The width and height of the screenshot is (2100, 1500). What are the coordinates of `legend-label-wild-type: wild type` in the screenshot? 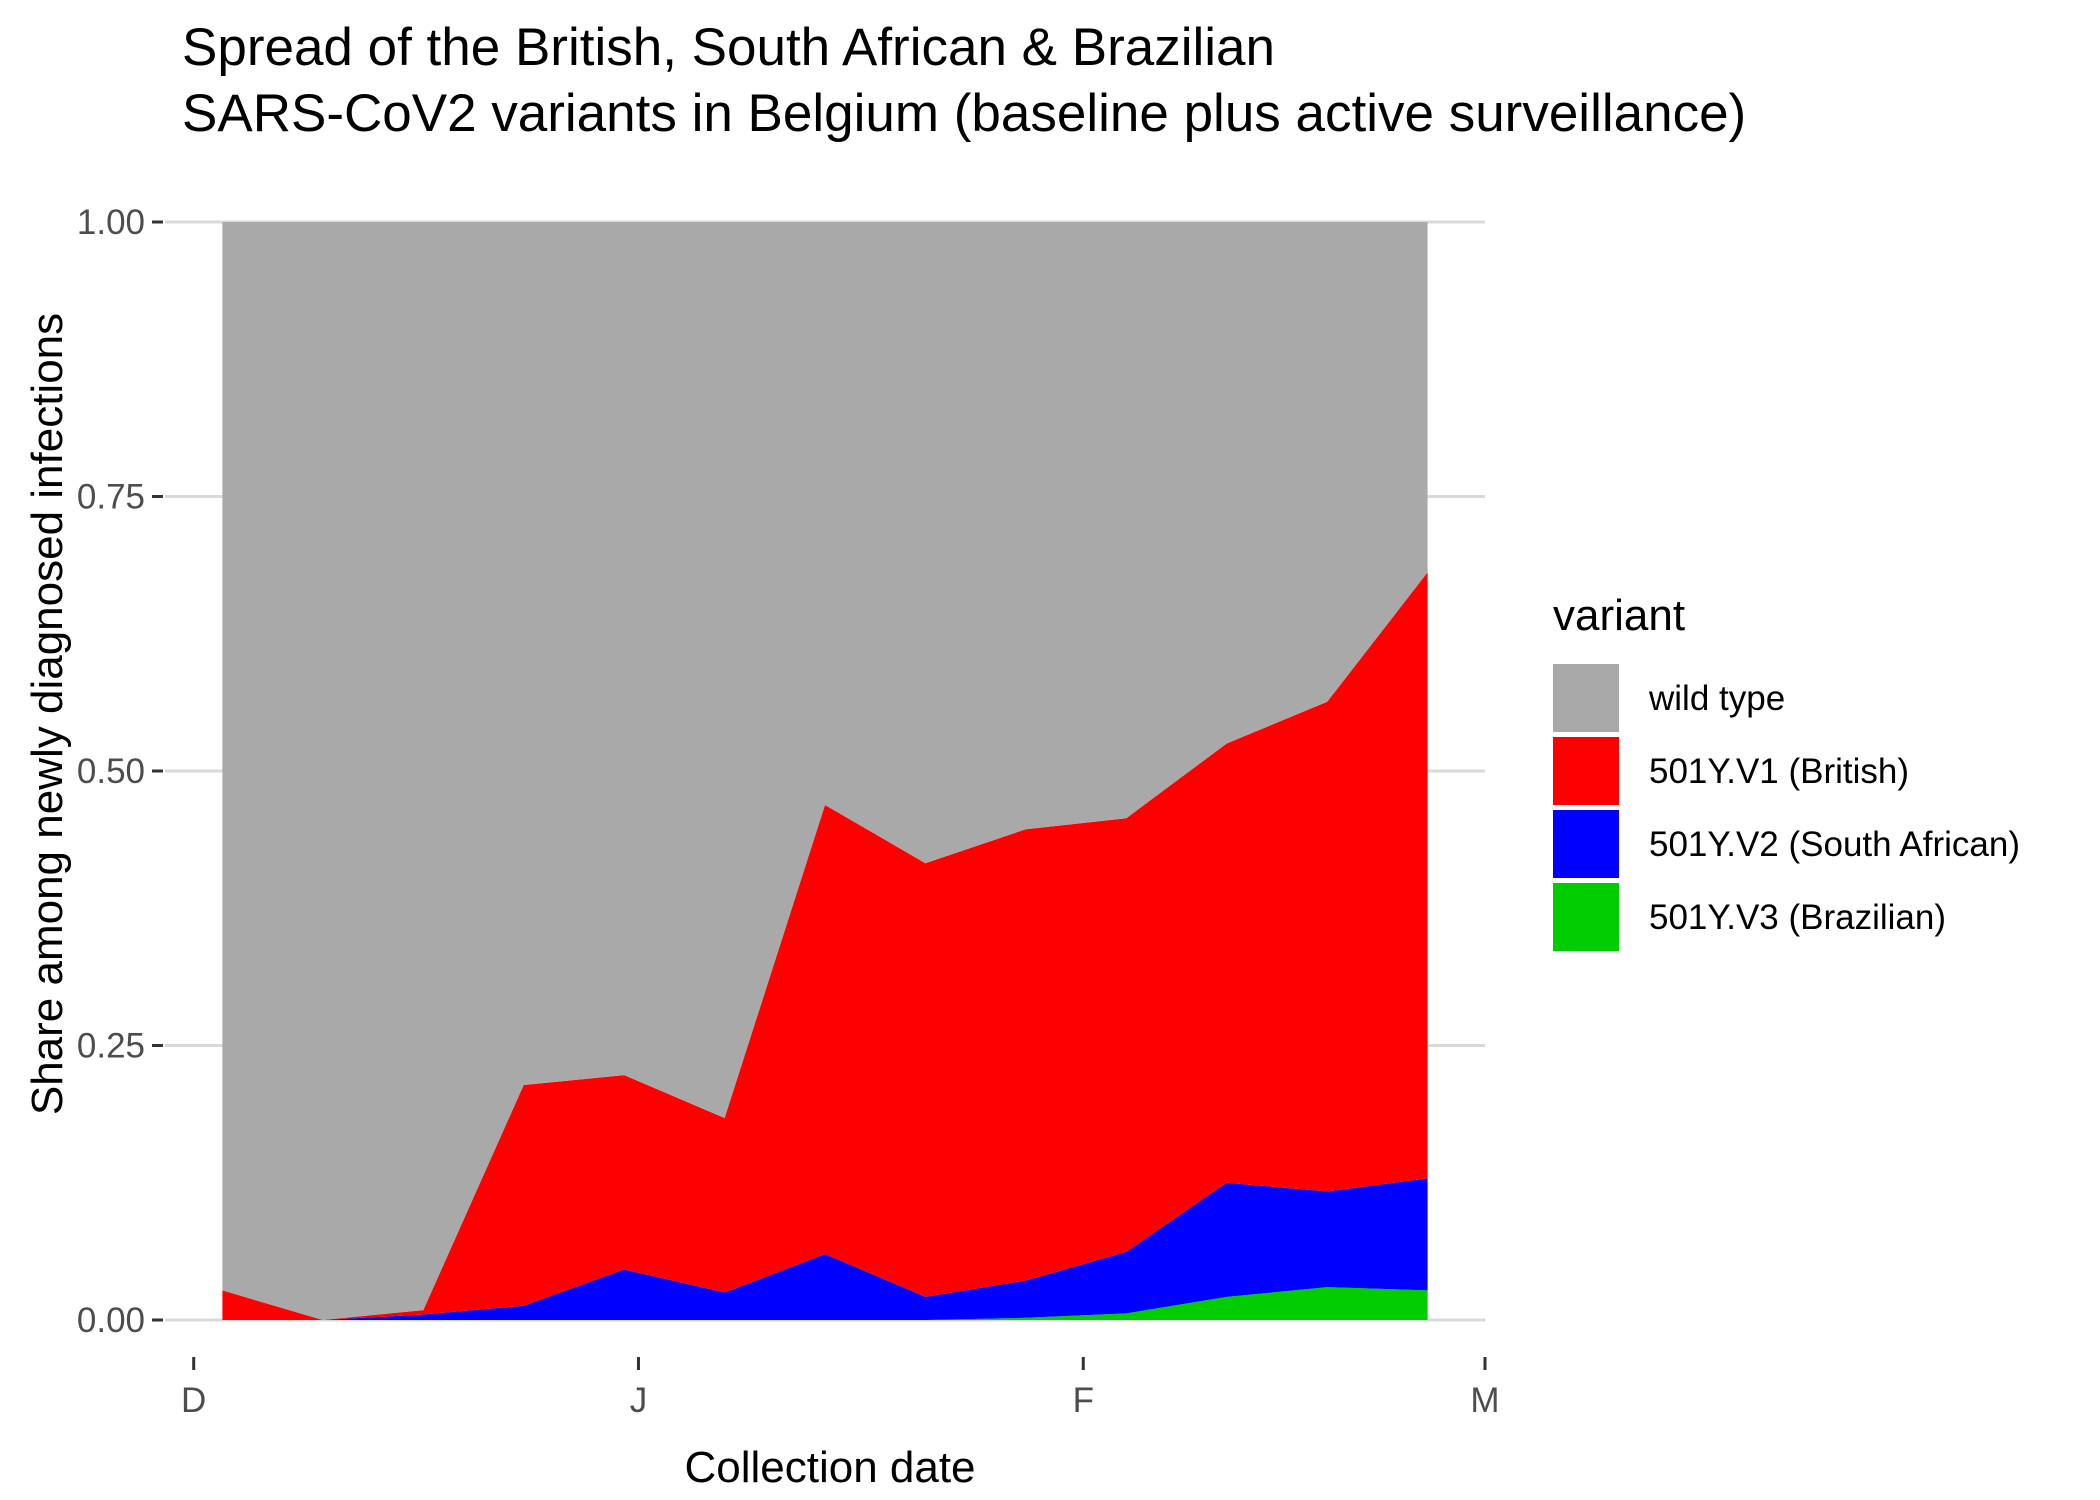 It's located at (1716, 698).